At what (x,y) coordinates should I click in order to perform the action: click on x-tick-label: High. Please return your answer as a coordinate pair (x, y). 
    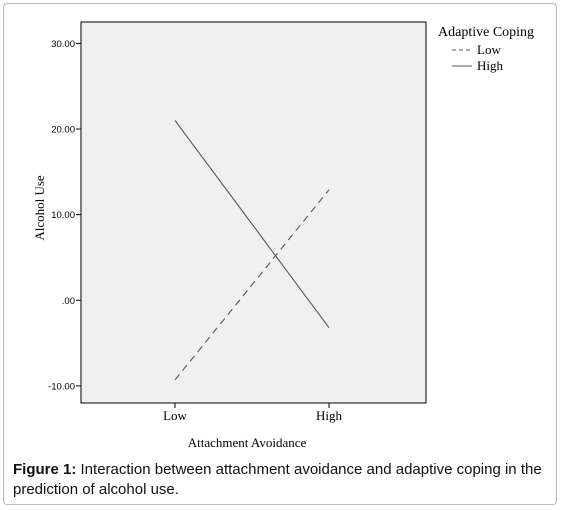
    Looking at the image, I should click on (329, 415).